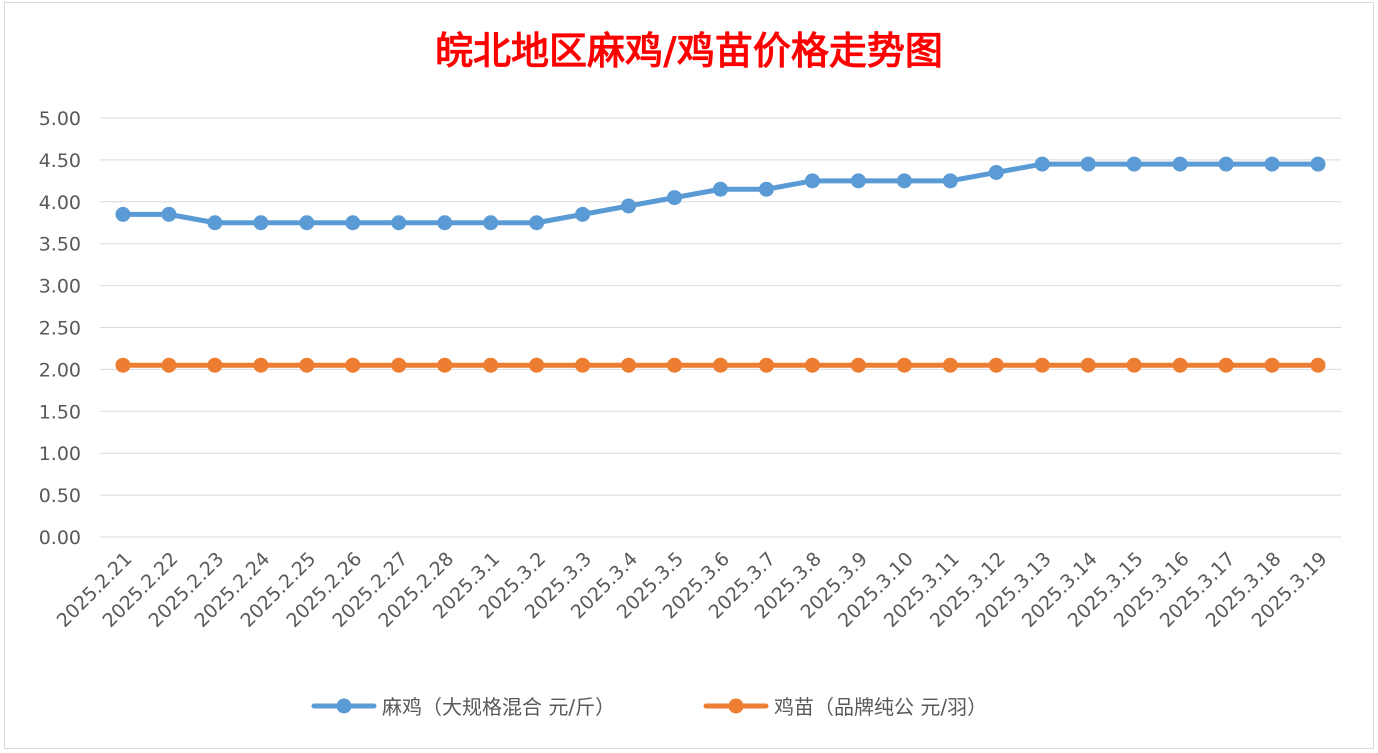  Describe the element at coordinates (60, 203) in the screenshot. I see `y-tick-label: 4.00` at that location.